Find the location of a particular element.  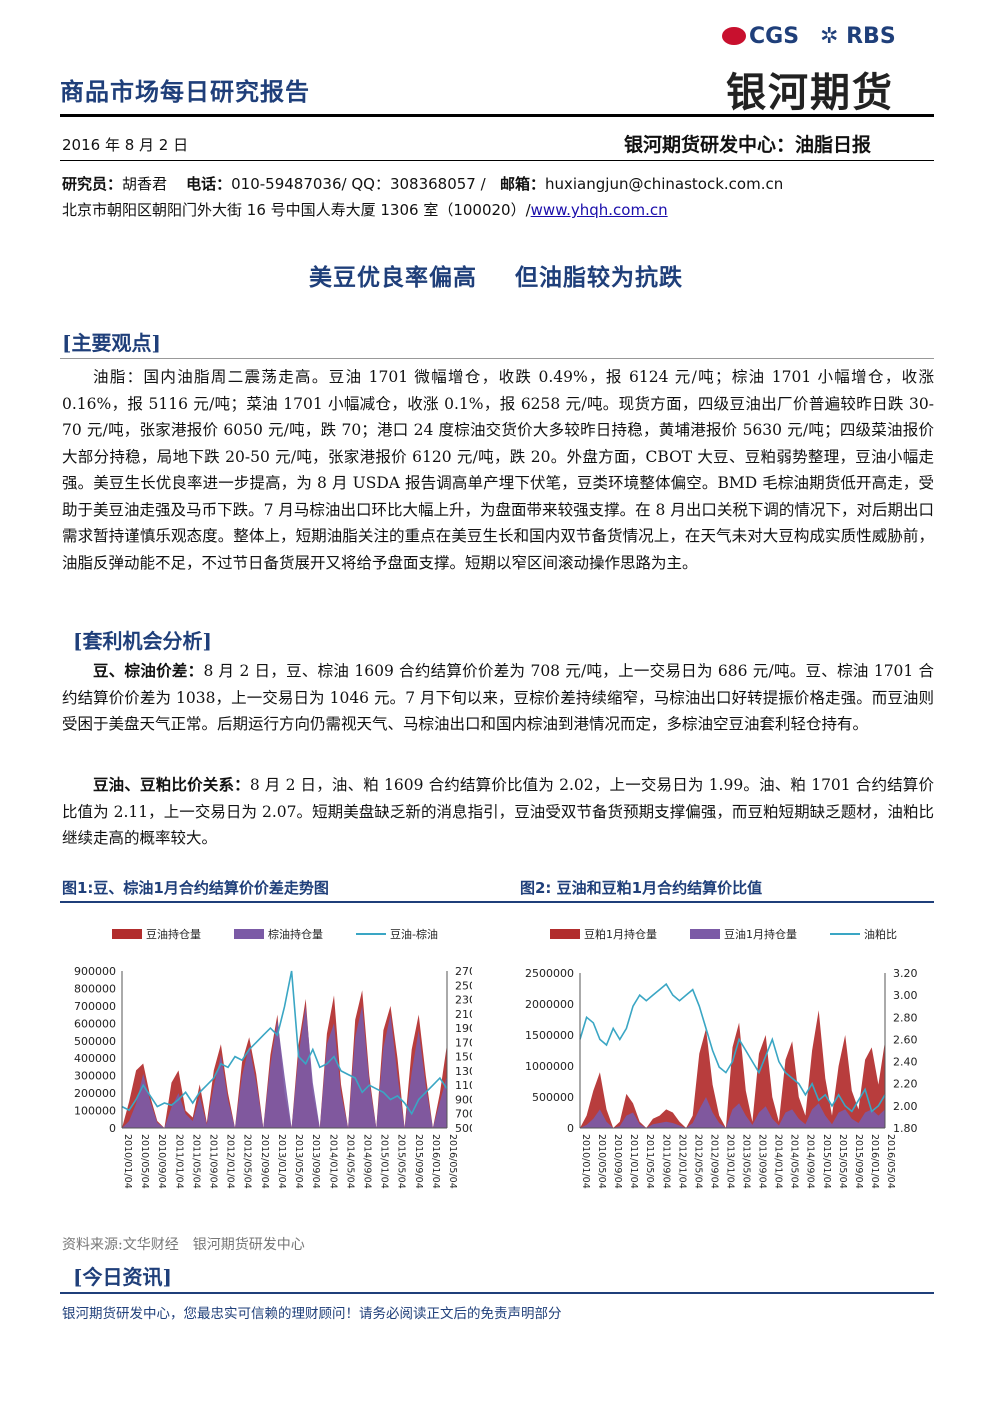

legend-label-1: 棕油持仓量 is located at coordinates (295, 934).